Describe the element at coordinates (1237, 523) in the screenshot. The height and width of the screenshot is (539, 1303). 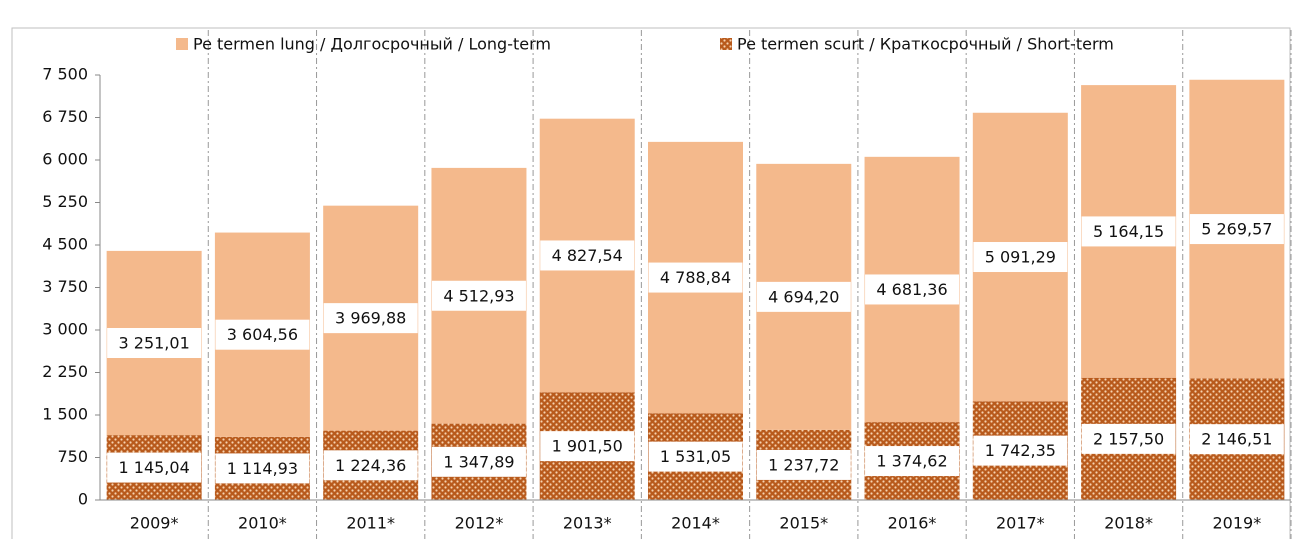
I see `x-tick-label: 2019*` at that location.